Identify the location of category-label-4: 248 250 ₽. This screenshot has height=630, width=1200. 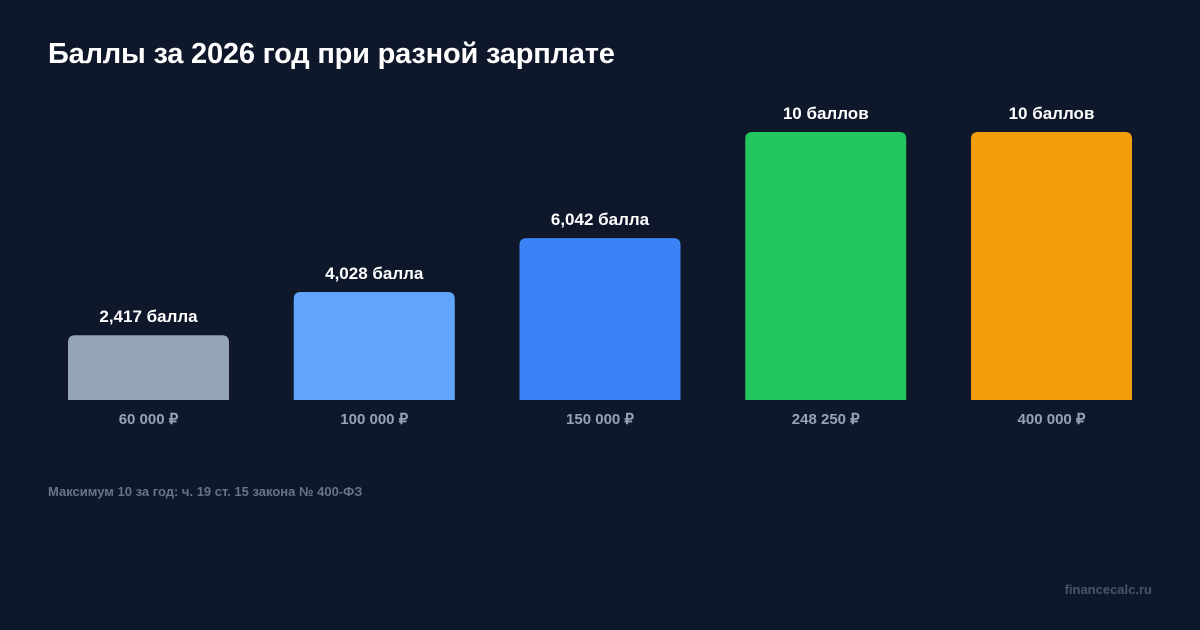
(826, 419).